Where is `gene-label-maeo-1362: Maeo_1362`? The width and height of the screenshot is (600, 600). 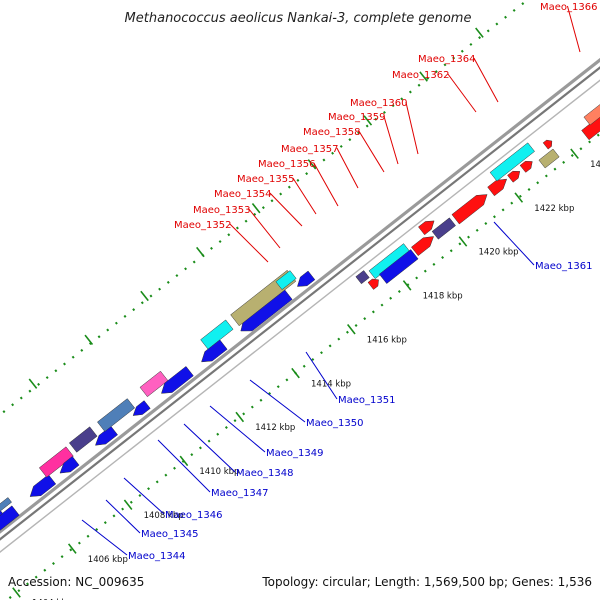 gene-label-maeo-1362: Maeo_1362 is located at coordinates (420, 75).